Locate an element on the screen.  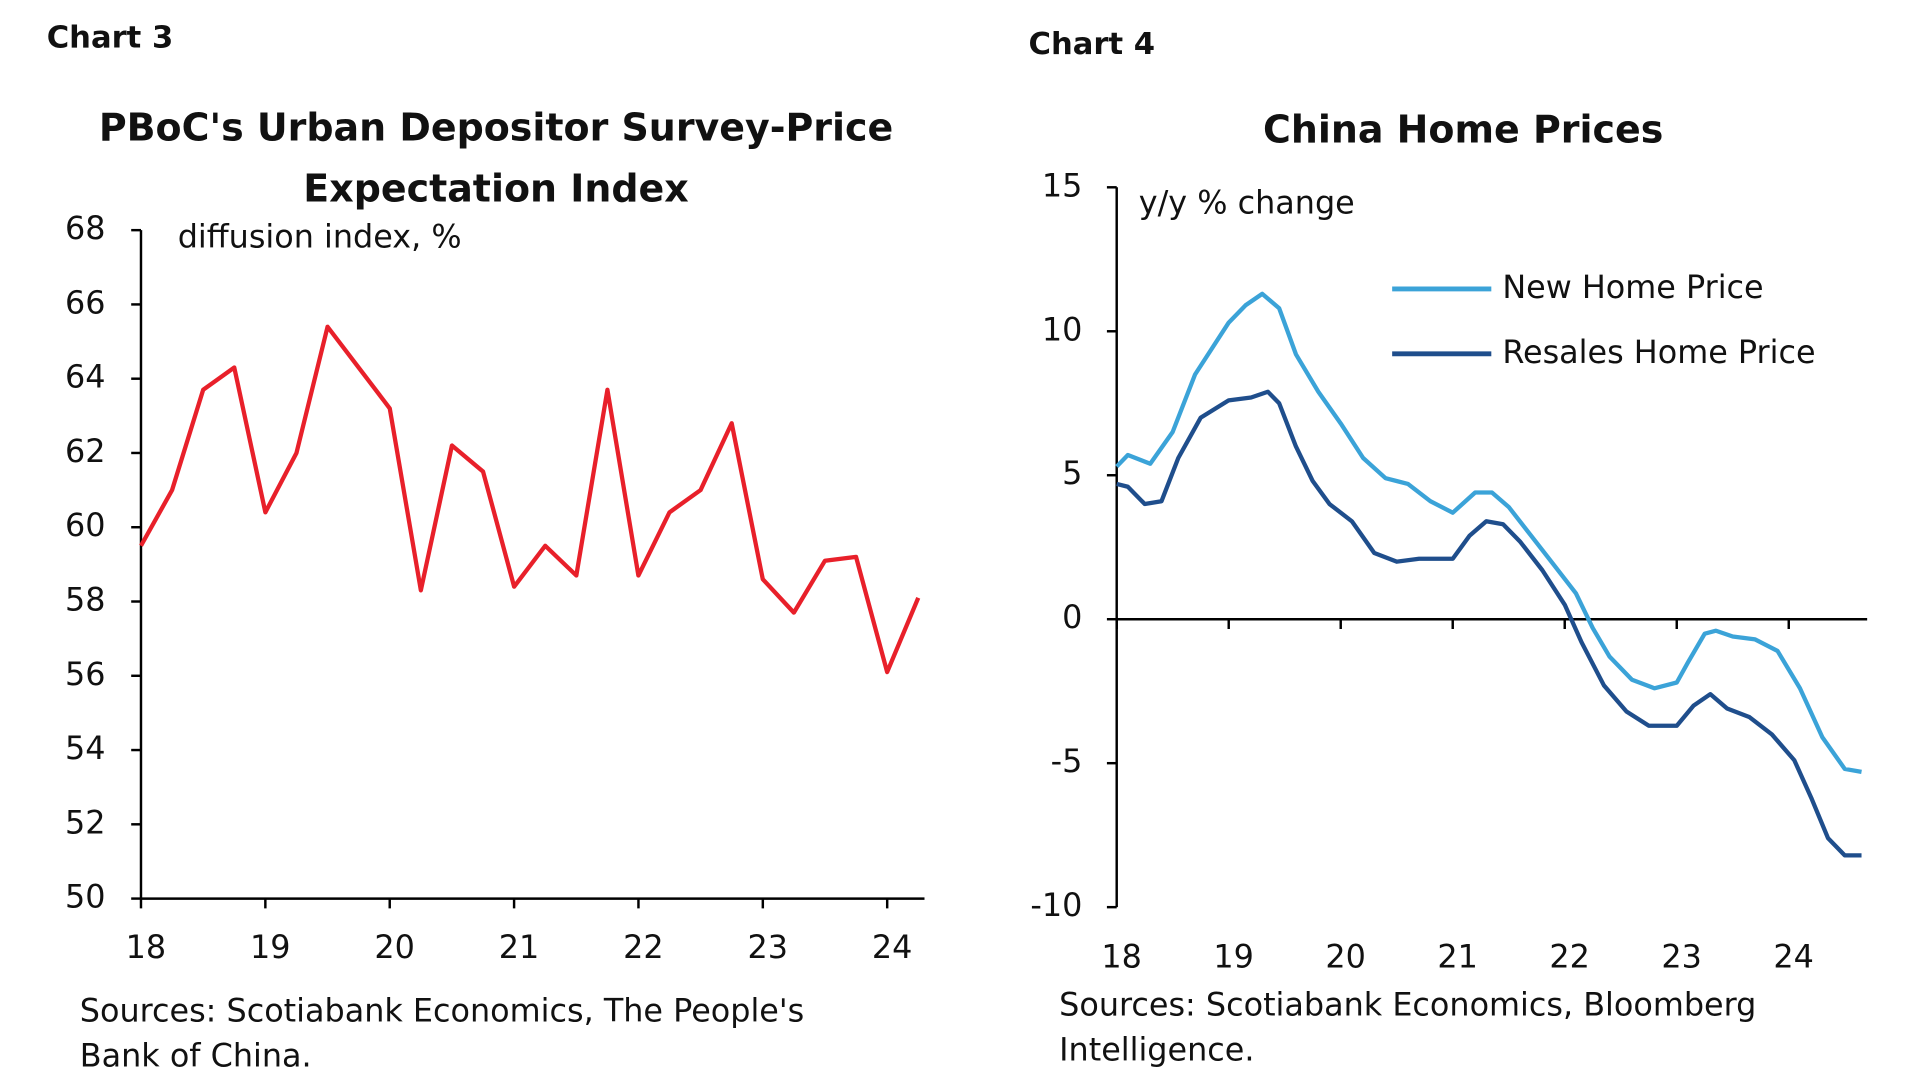
y-tick-label: 62 is located at coordinates (85, 451).